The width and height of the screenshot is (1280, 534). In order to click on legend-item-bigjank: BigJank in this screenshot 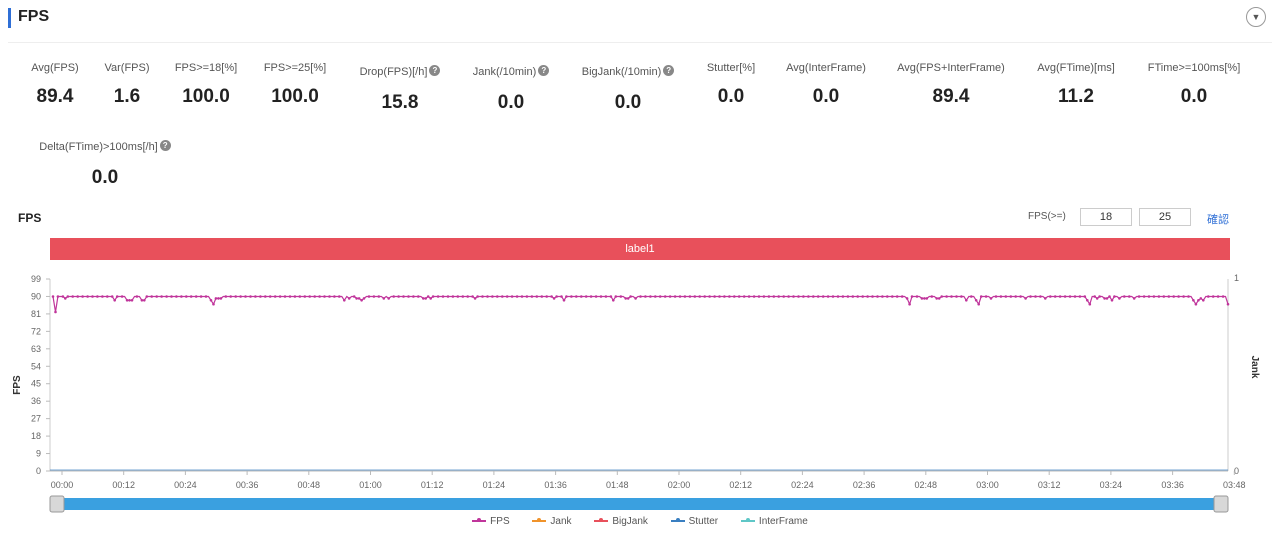, I will do `click(621, 521)`.